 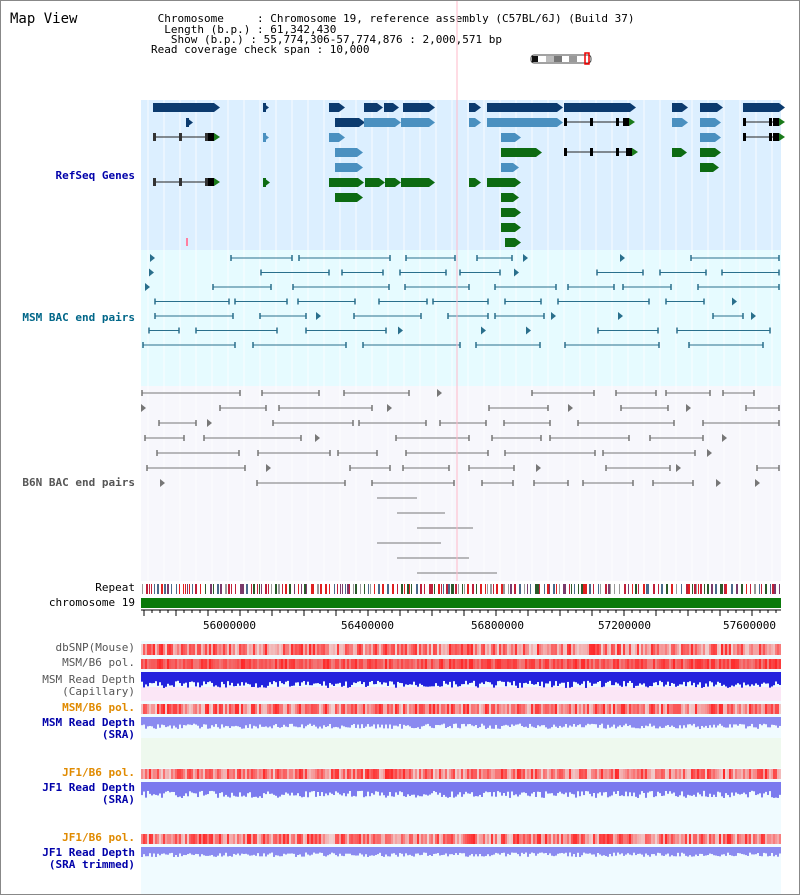 What do you see at coordinates (561, 58) in the screenshot?
I see `chromosome-ideogram` at bounding box center [561, 58].